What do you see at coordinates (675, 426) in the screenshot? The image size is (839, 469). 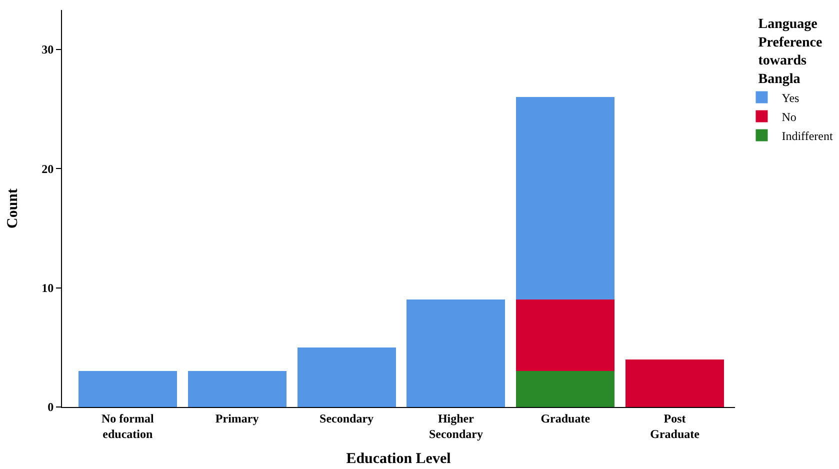 I see `x-tick-label: Post Graduate` at bounding box center [675, 426].